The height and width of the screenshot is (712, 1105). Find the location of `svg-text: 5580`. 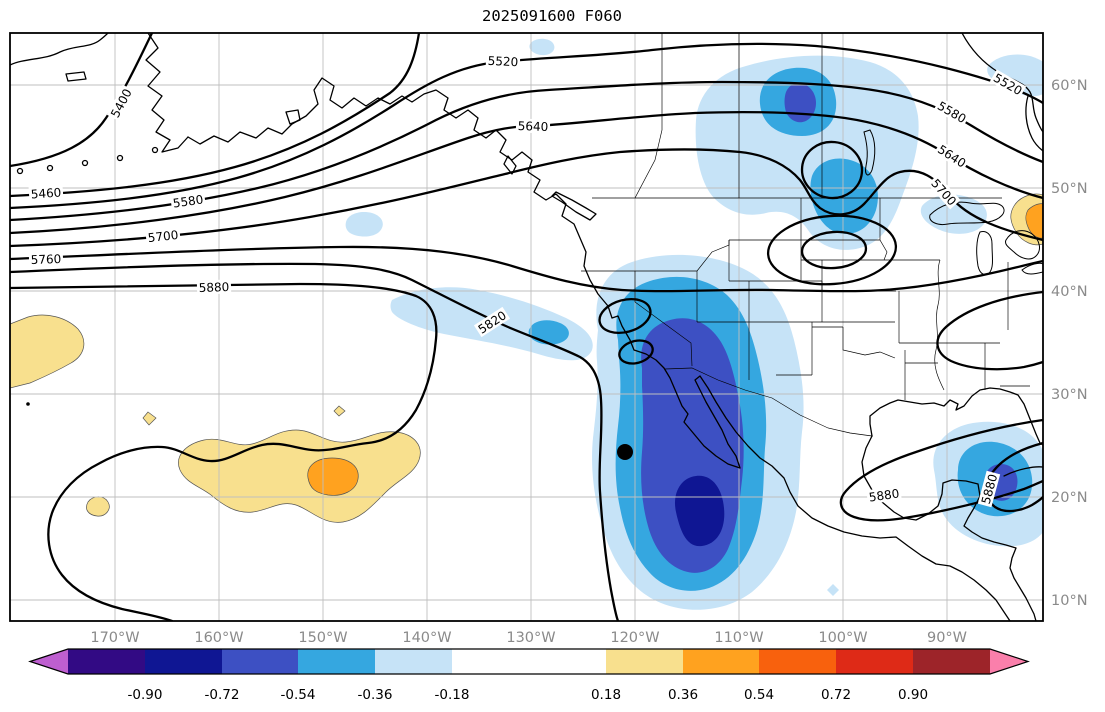

svg-text: 5580 is located at coordinates (188, 201).